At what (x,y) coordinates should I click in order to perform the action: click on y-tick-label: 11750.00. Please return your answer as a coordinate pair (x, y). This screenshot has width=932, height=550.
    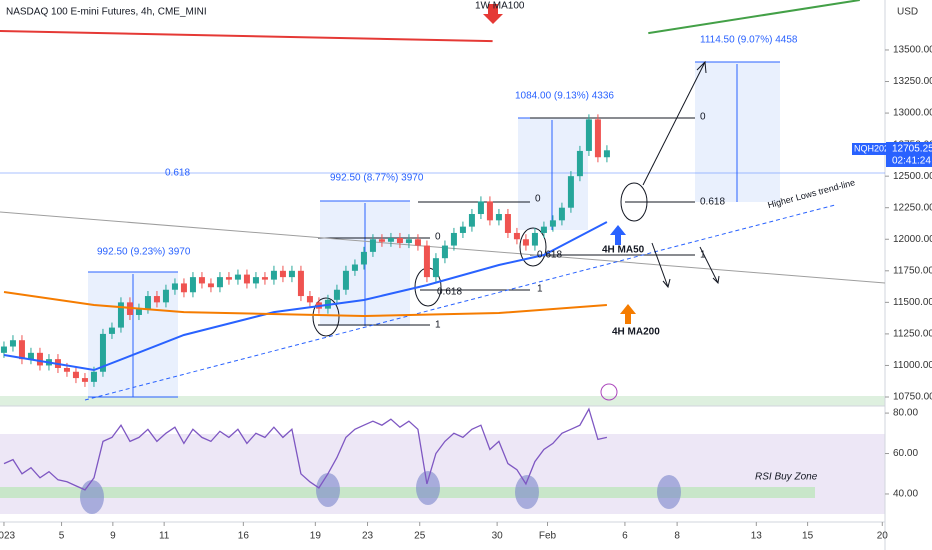
    Looking at the image, I should click on (912, 270).